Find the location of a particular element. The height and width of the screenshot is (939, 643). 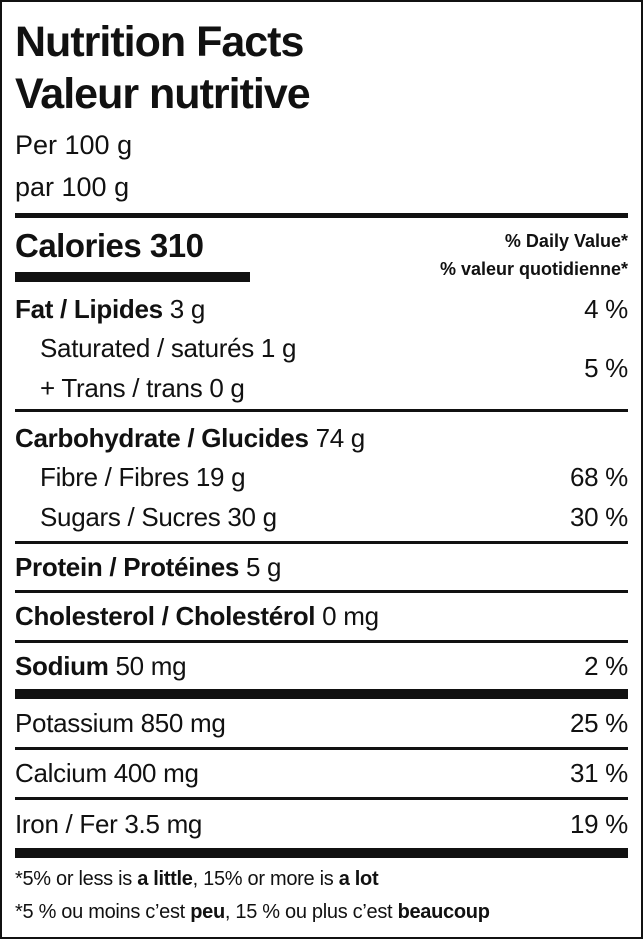

calcium-dv: 31 % is located at coordinates (598, 773).